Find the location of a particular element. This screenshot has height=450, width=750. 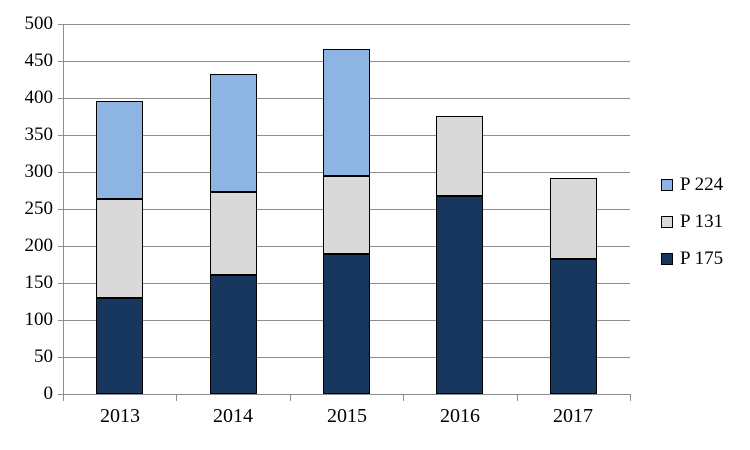

y-axis-line is located at coordinates (63, 209).